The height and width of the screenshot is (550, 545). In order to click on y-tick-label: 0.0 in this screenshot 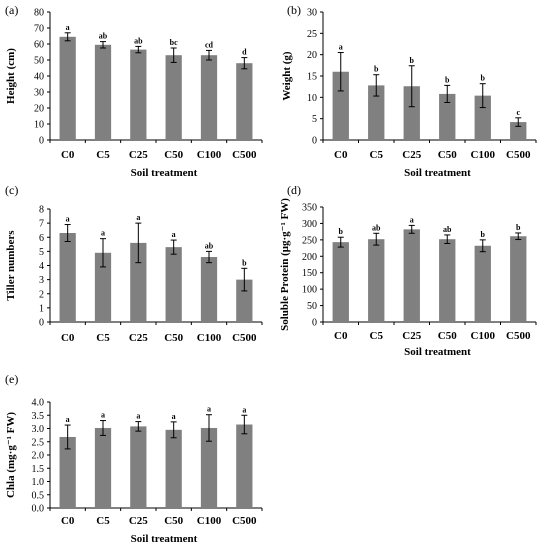, I will do `click(38, 509)`.